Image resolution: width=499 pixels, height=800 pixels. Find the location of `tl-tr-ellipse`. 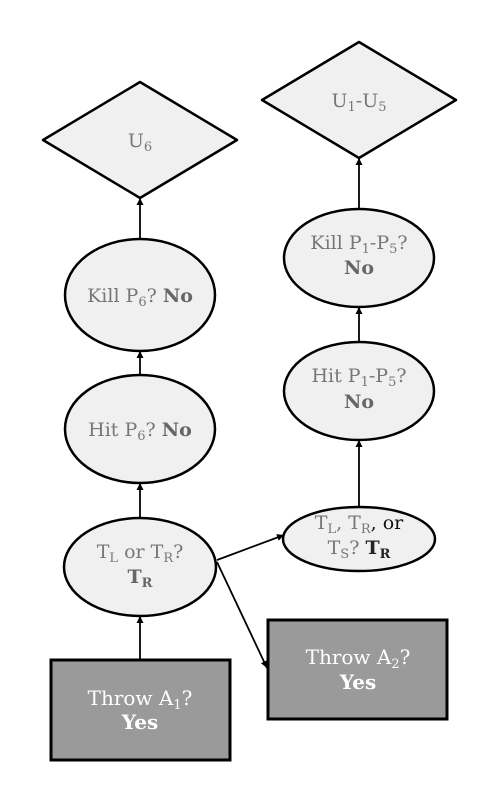

tl-tr-ellipse is located at coordinates (140, 567).